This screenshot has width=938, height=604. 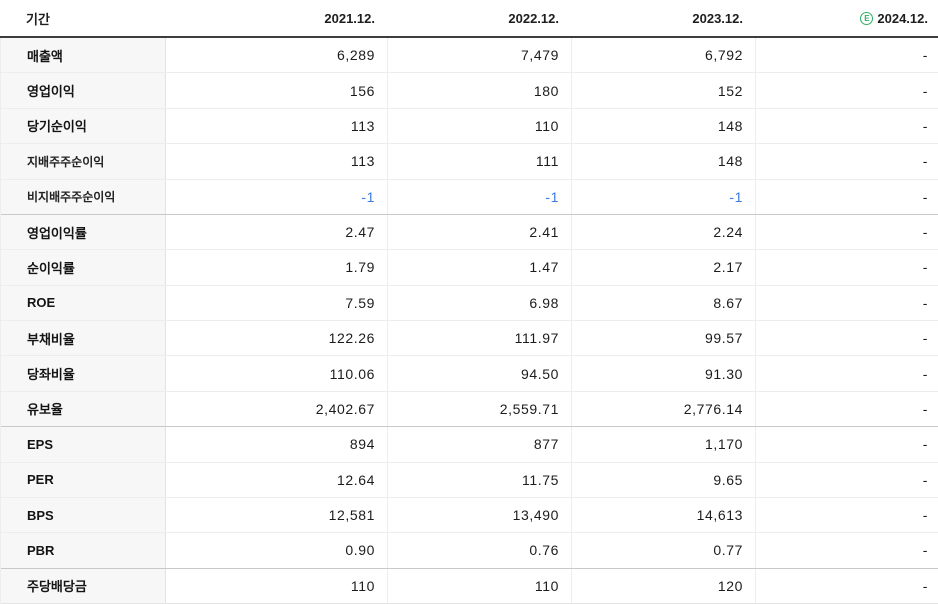 I want to click on table-row: 당좌비율 110.06 94.50 91.30-, so click(x=469, y=374).